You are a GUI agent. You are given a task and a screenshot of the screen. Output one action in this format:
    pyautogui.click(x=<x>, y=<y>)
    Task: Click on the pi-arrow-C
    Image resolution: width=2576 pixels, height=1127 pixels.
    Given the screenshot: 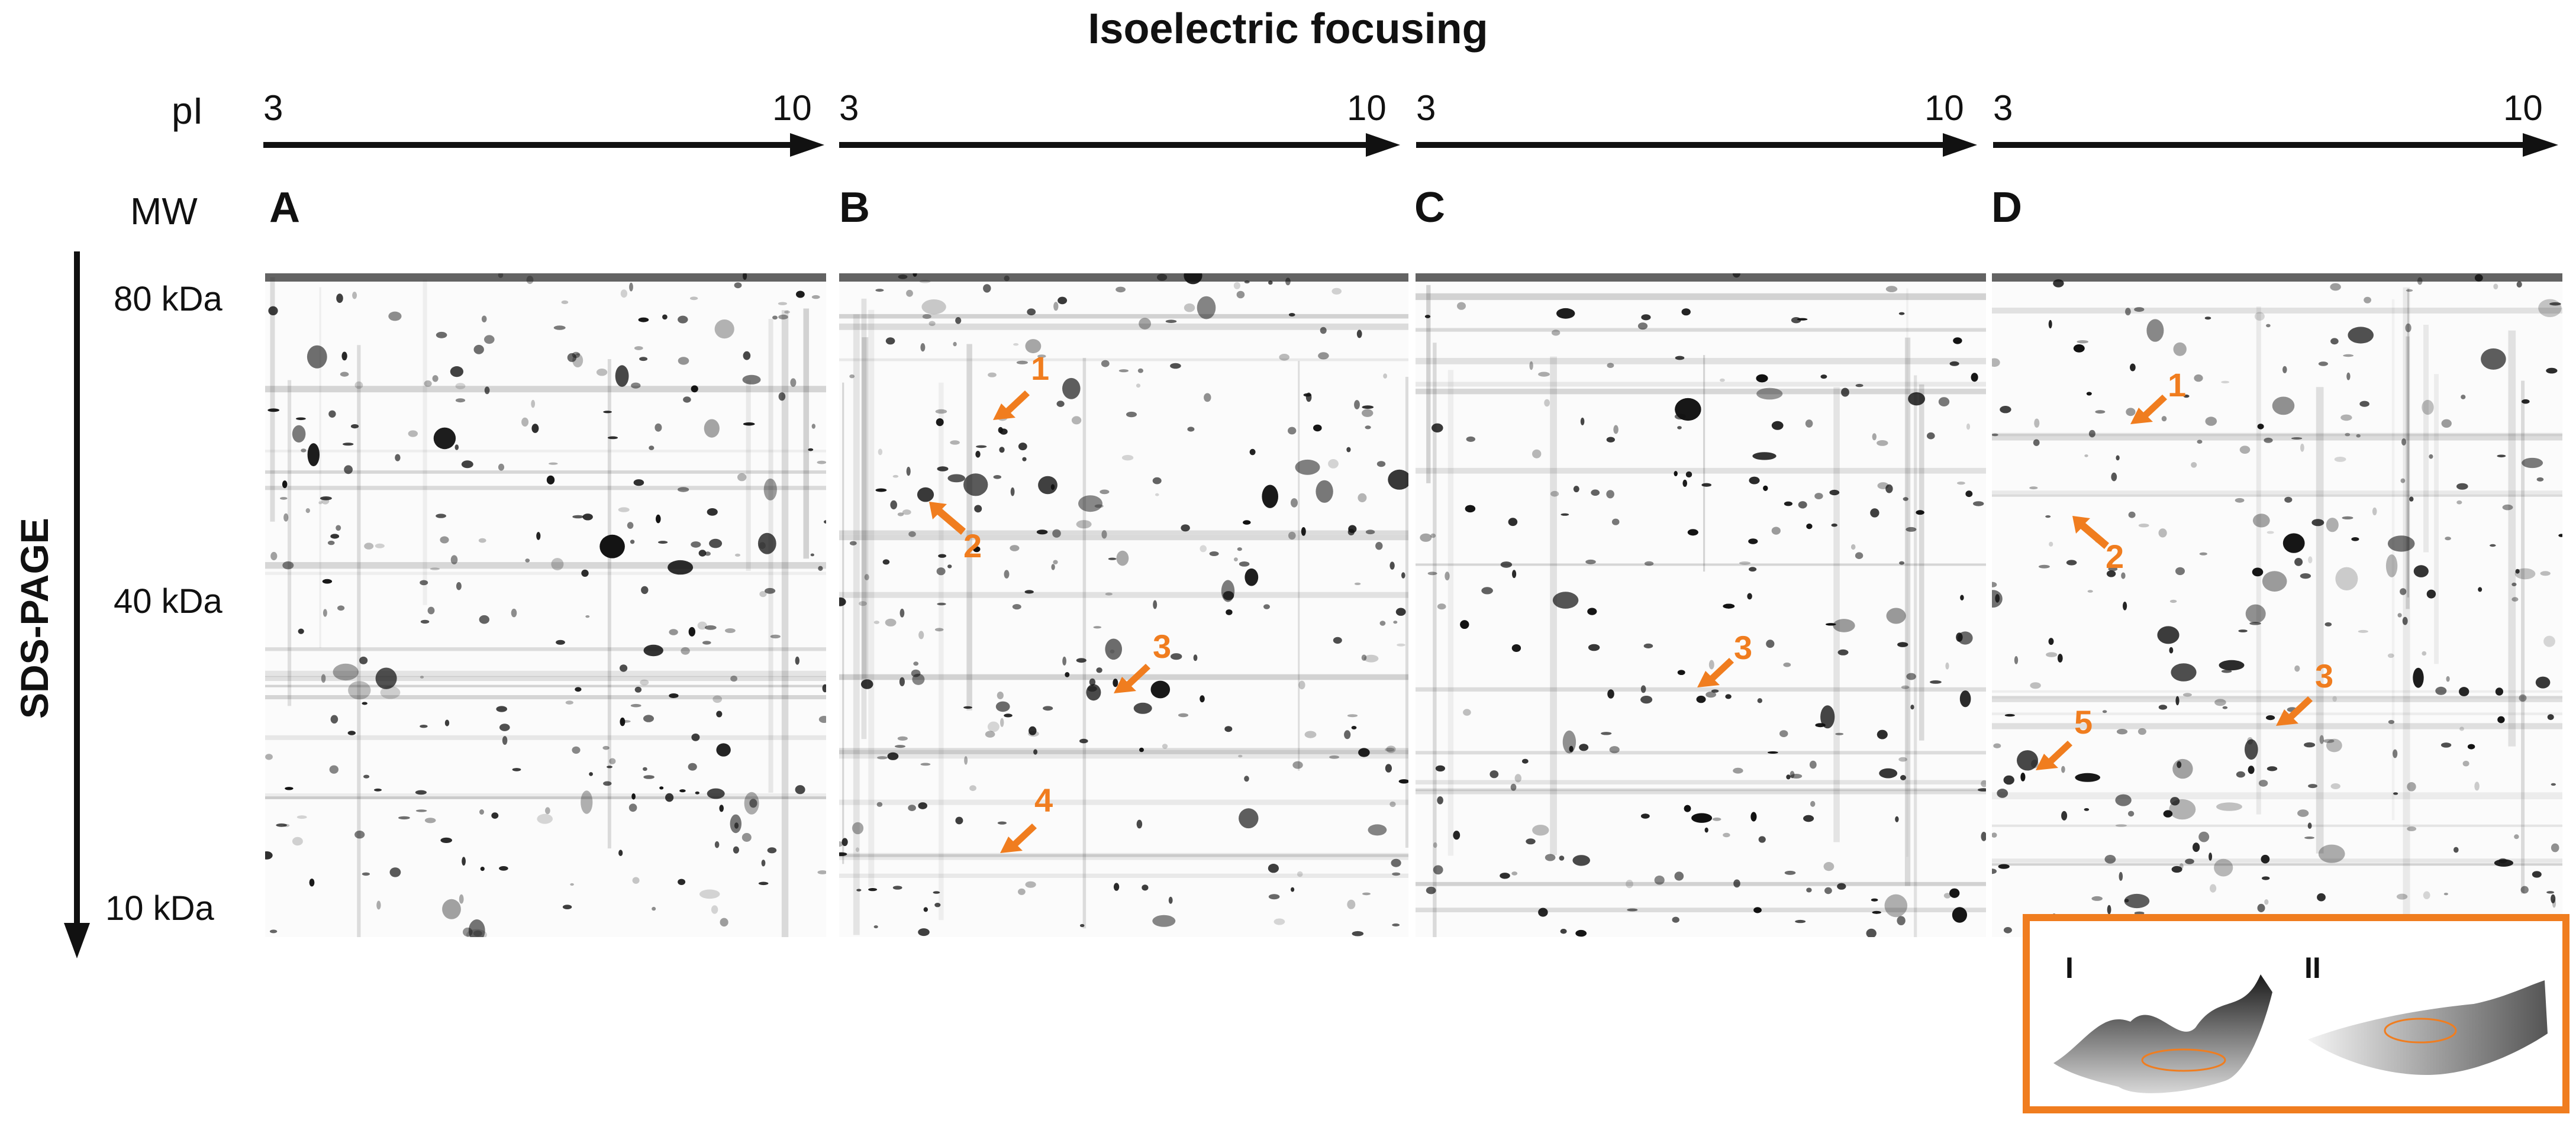 What is the action you would take?
    pyautogui.click(x=1696, y=145)
    